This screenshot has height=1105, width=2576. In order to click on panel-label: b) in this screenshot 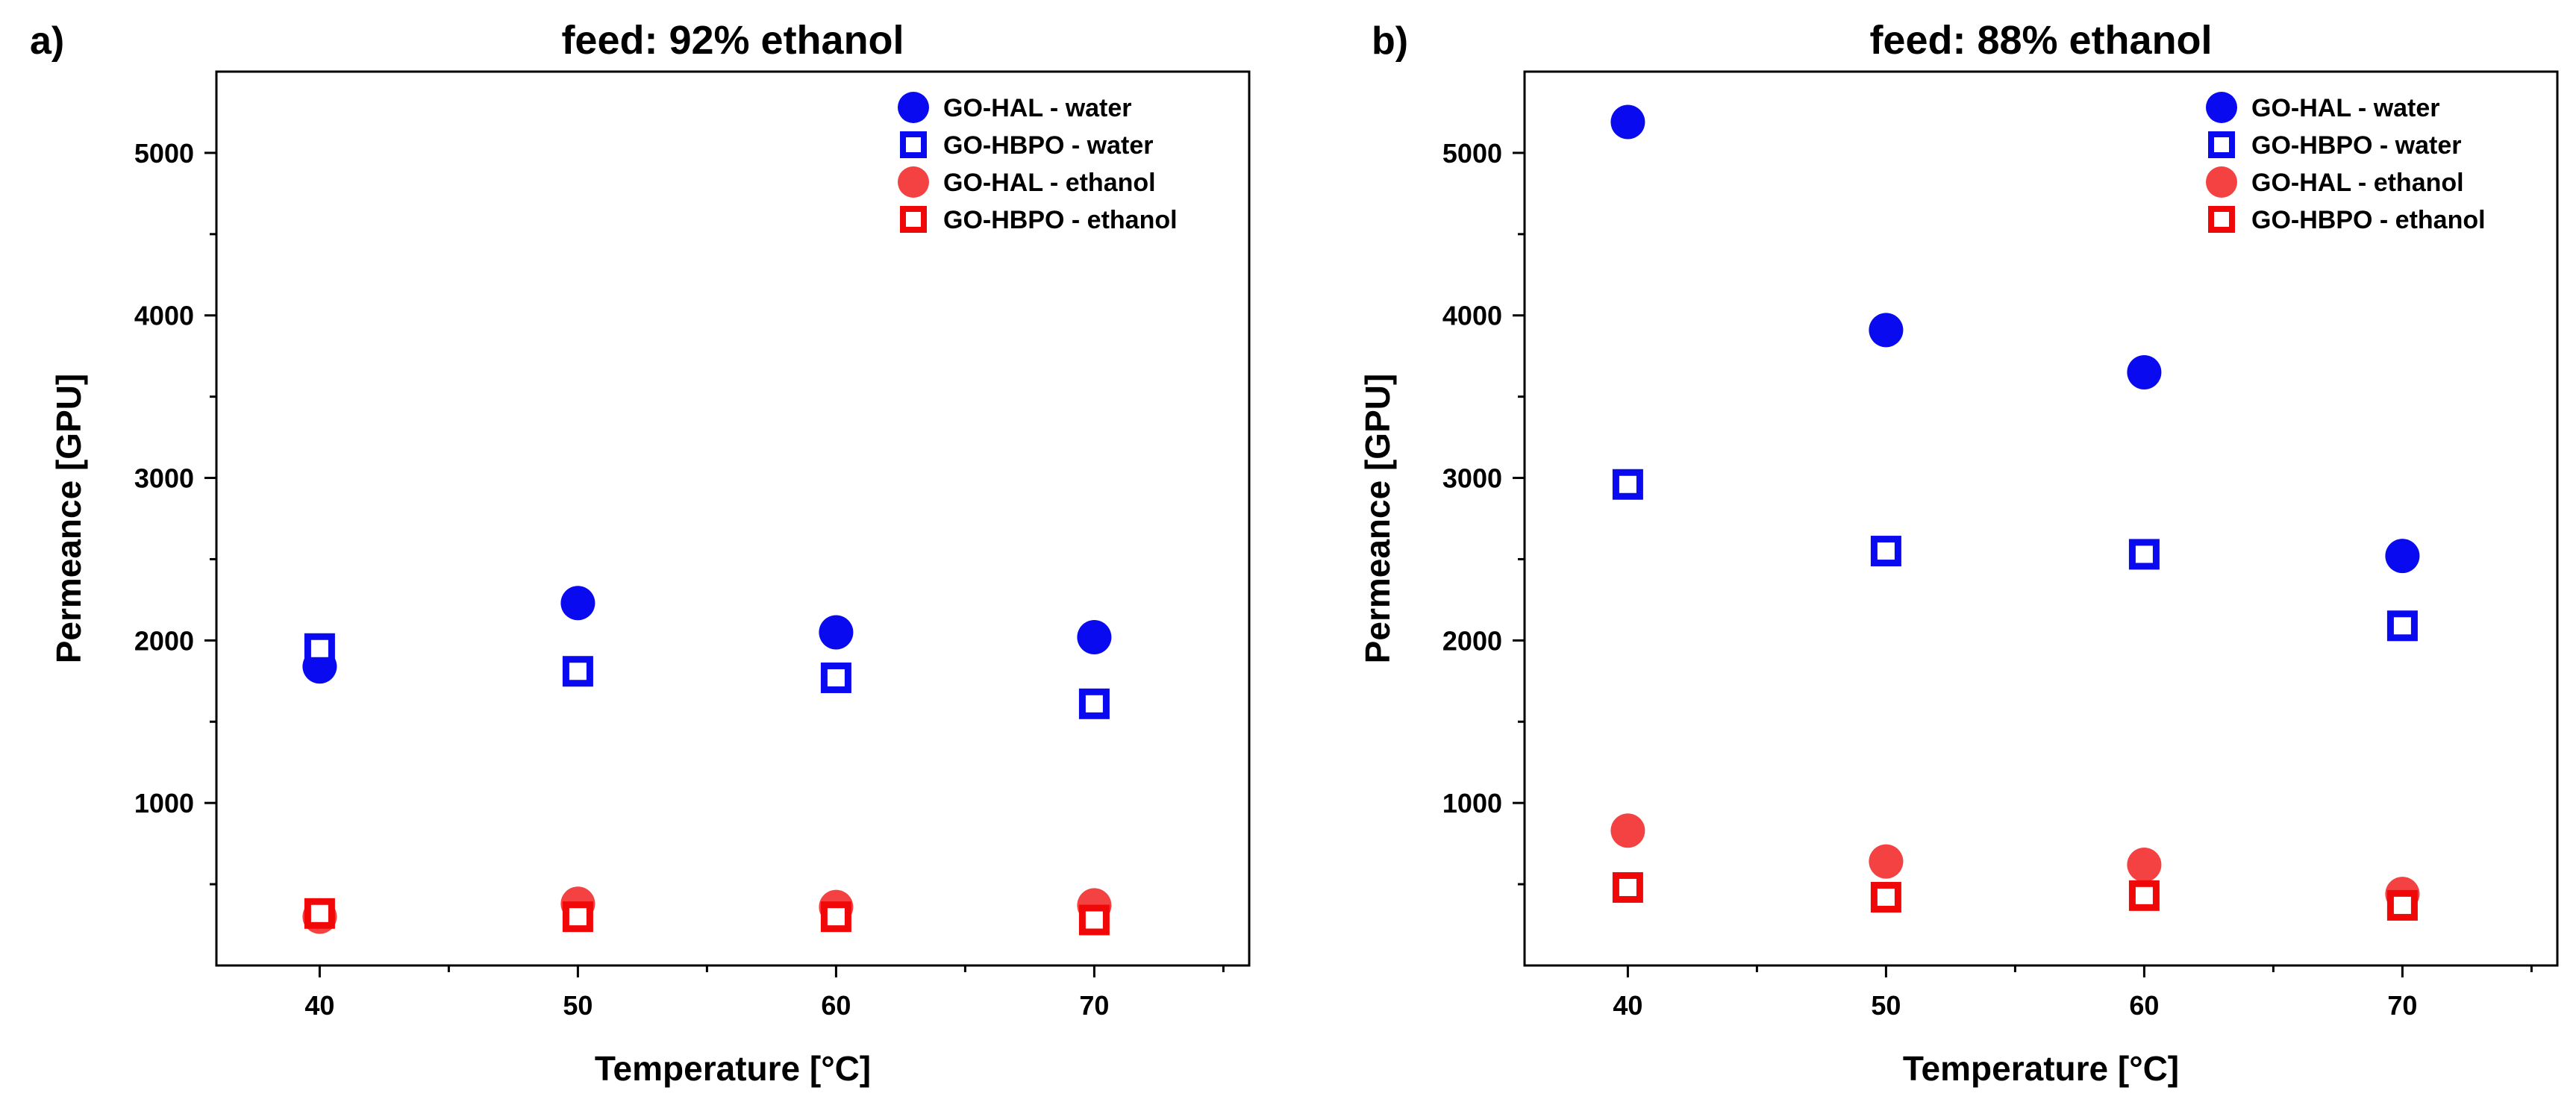, I will do `click(1390, 41)`.